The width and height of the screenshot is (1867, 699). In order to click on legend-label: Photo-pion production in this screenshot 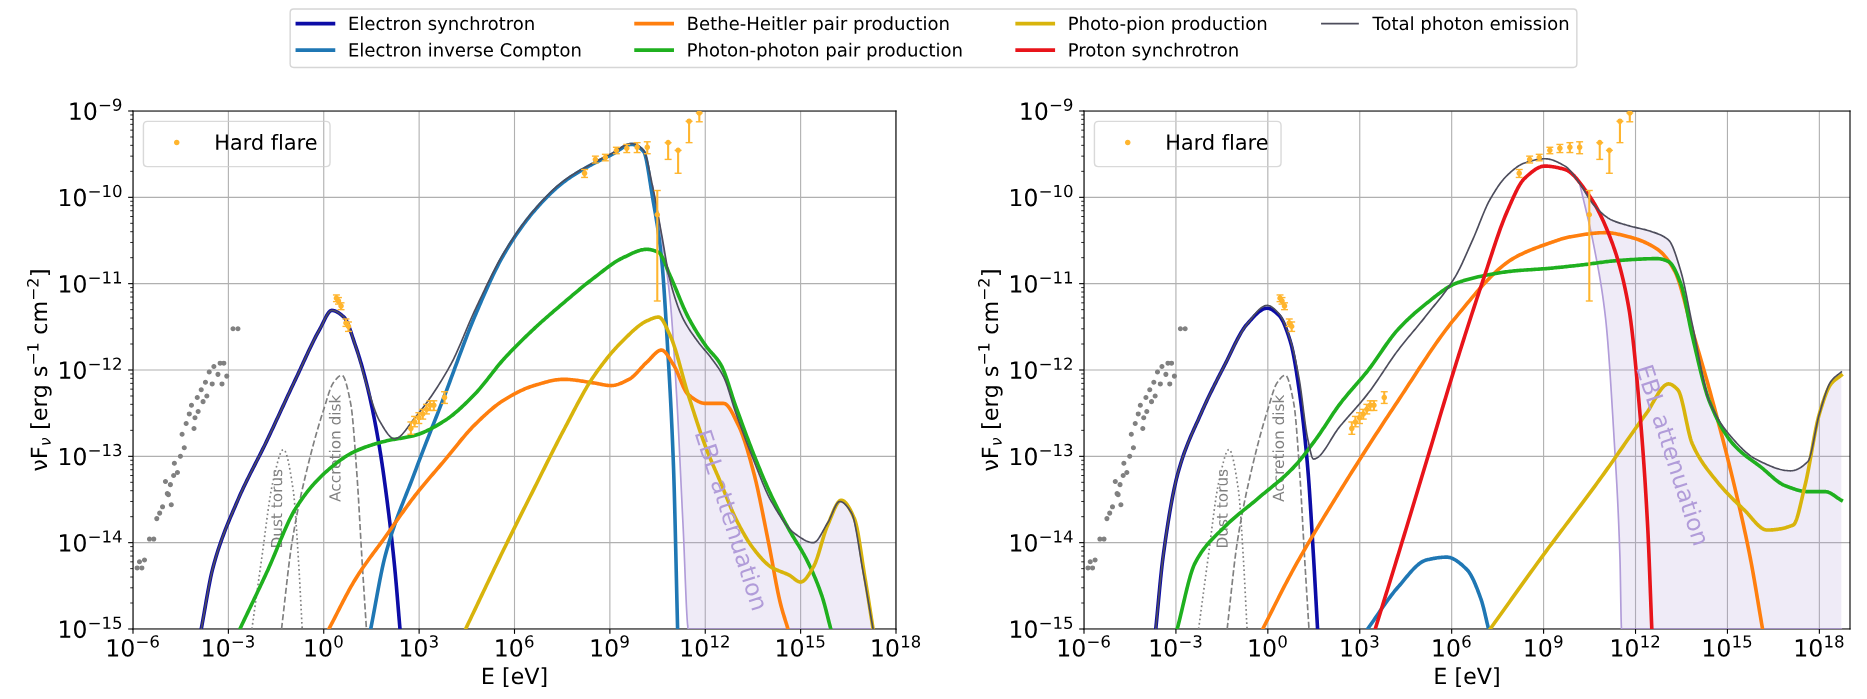, I will do `click(1168, 25)`.